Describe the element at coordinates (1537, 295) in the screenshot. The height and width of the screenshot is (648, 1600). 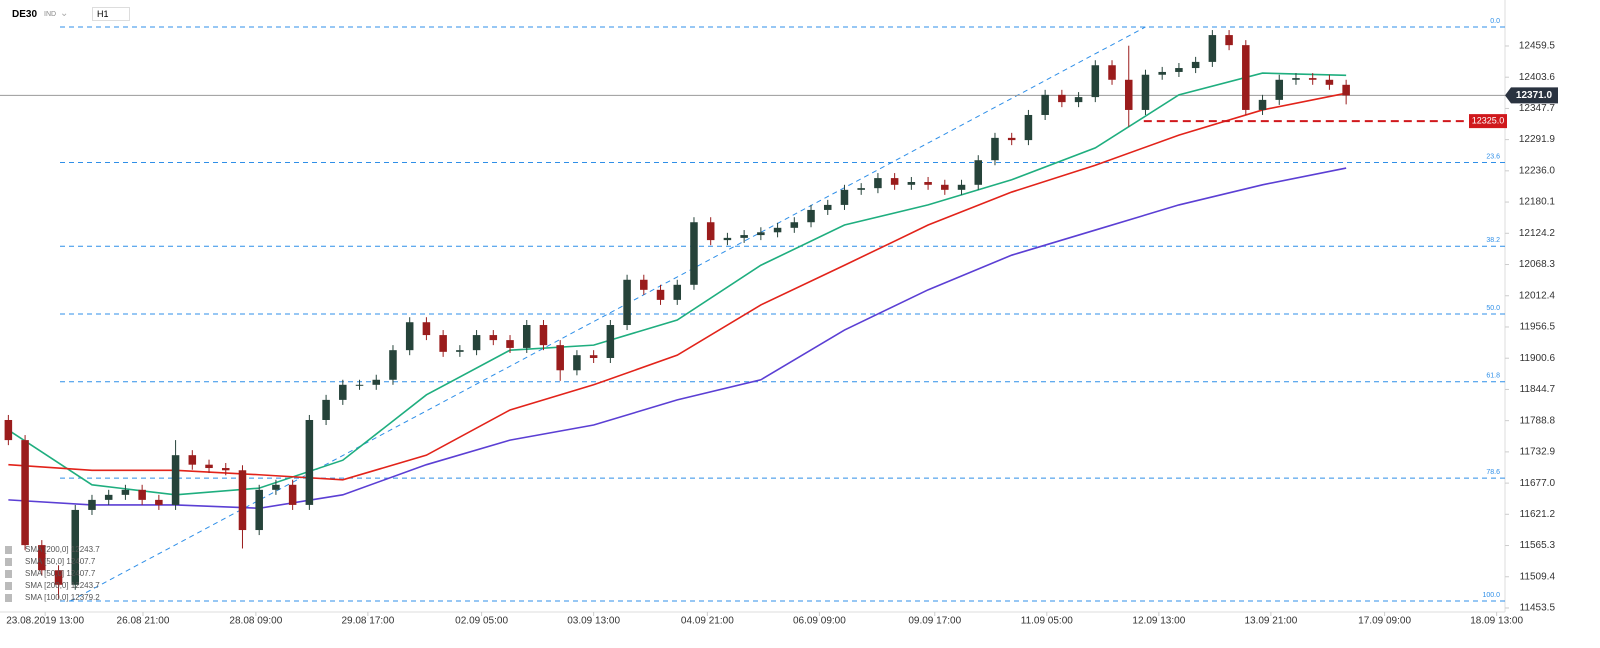
I see `y-tick-label: 12012.4` at that location.